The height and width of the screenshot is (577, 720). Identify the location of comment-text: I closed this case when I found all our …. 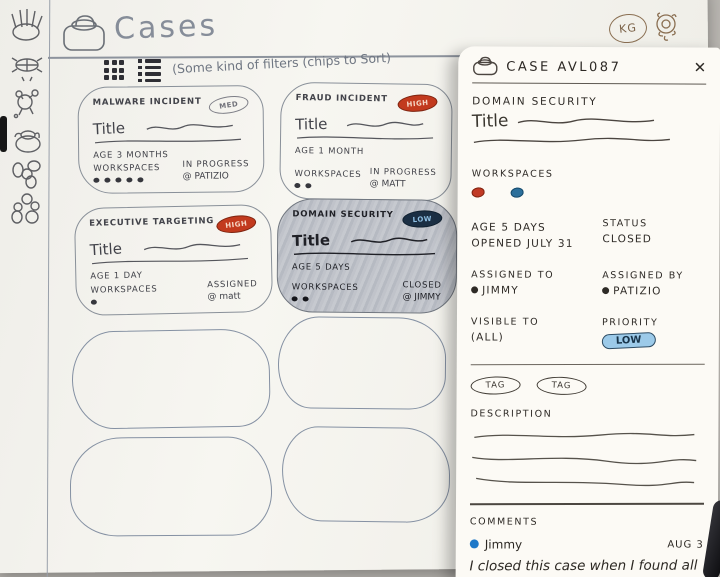
(583, 566).